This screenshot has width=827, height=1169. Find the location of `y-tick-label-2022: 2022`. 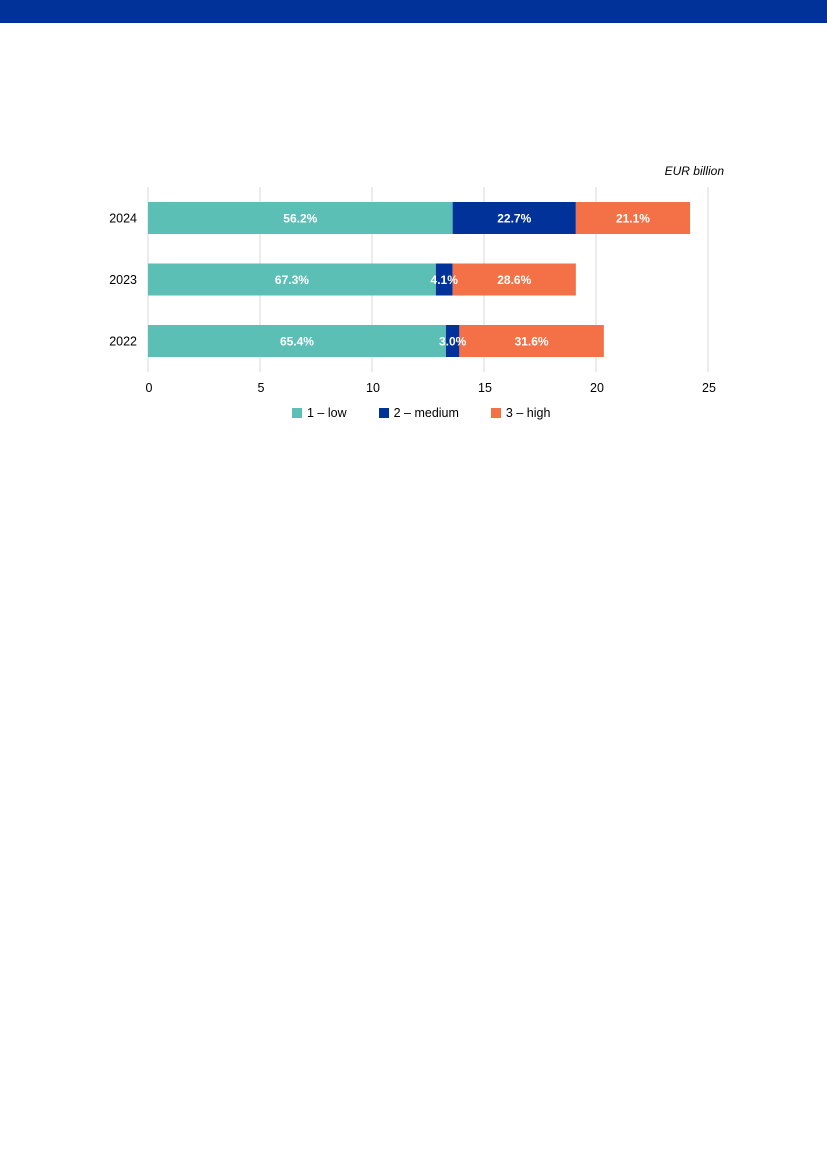

y-tick-label-2022: 2022 is located at coordinates (123, 342).